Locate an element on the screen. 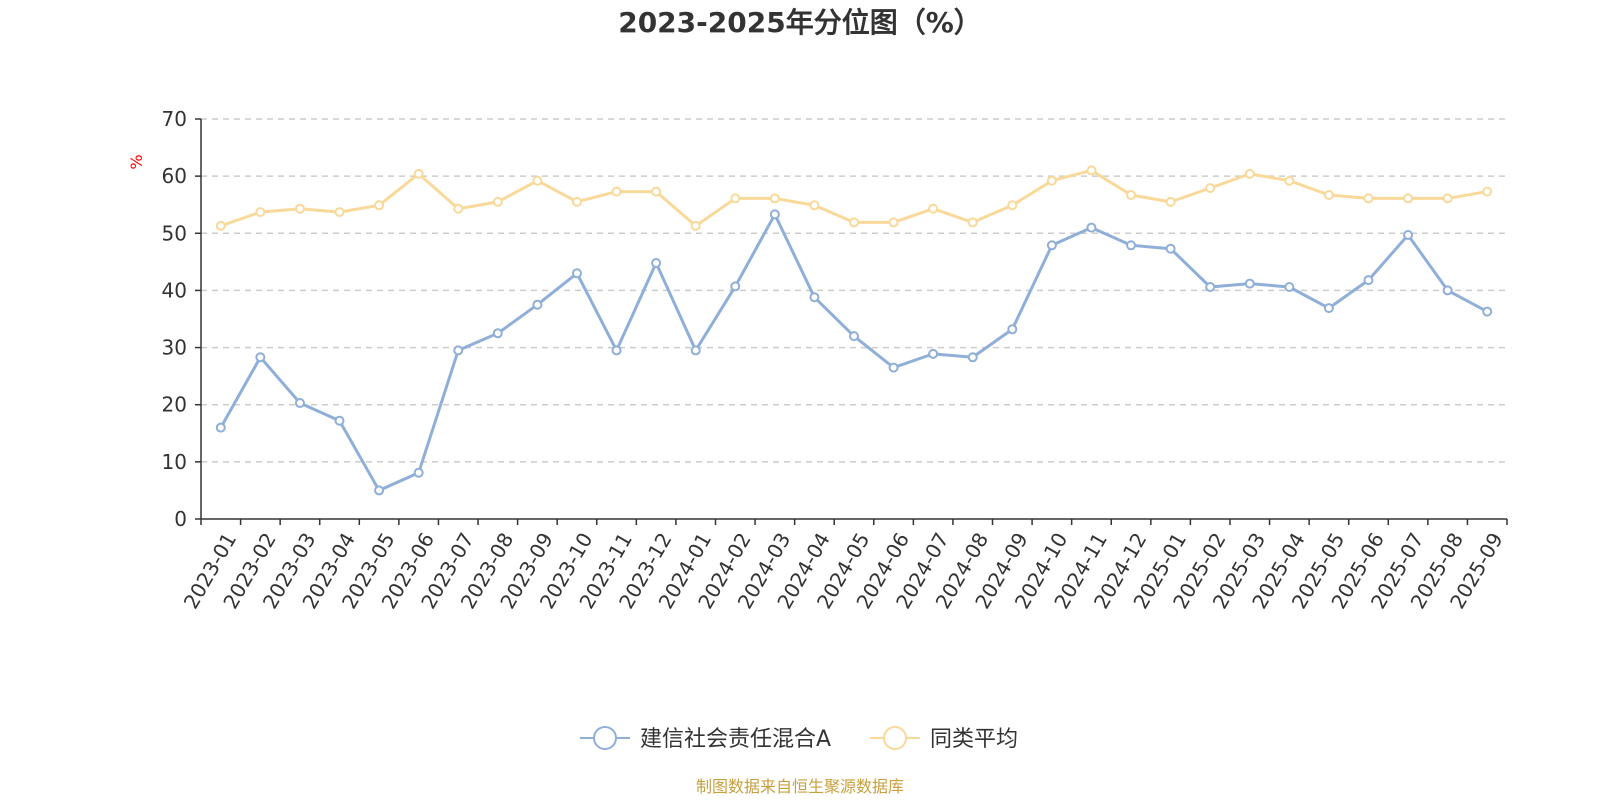 Image resolution: width=1600 pixels, height=800 pixels. legend-item-1: 同类平均 is located at coordinates (944, 739).